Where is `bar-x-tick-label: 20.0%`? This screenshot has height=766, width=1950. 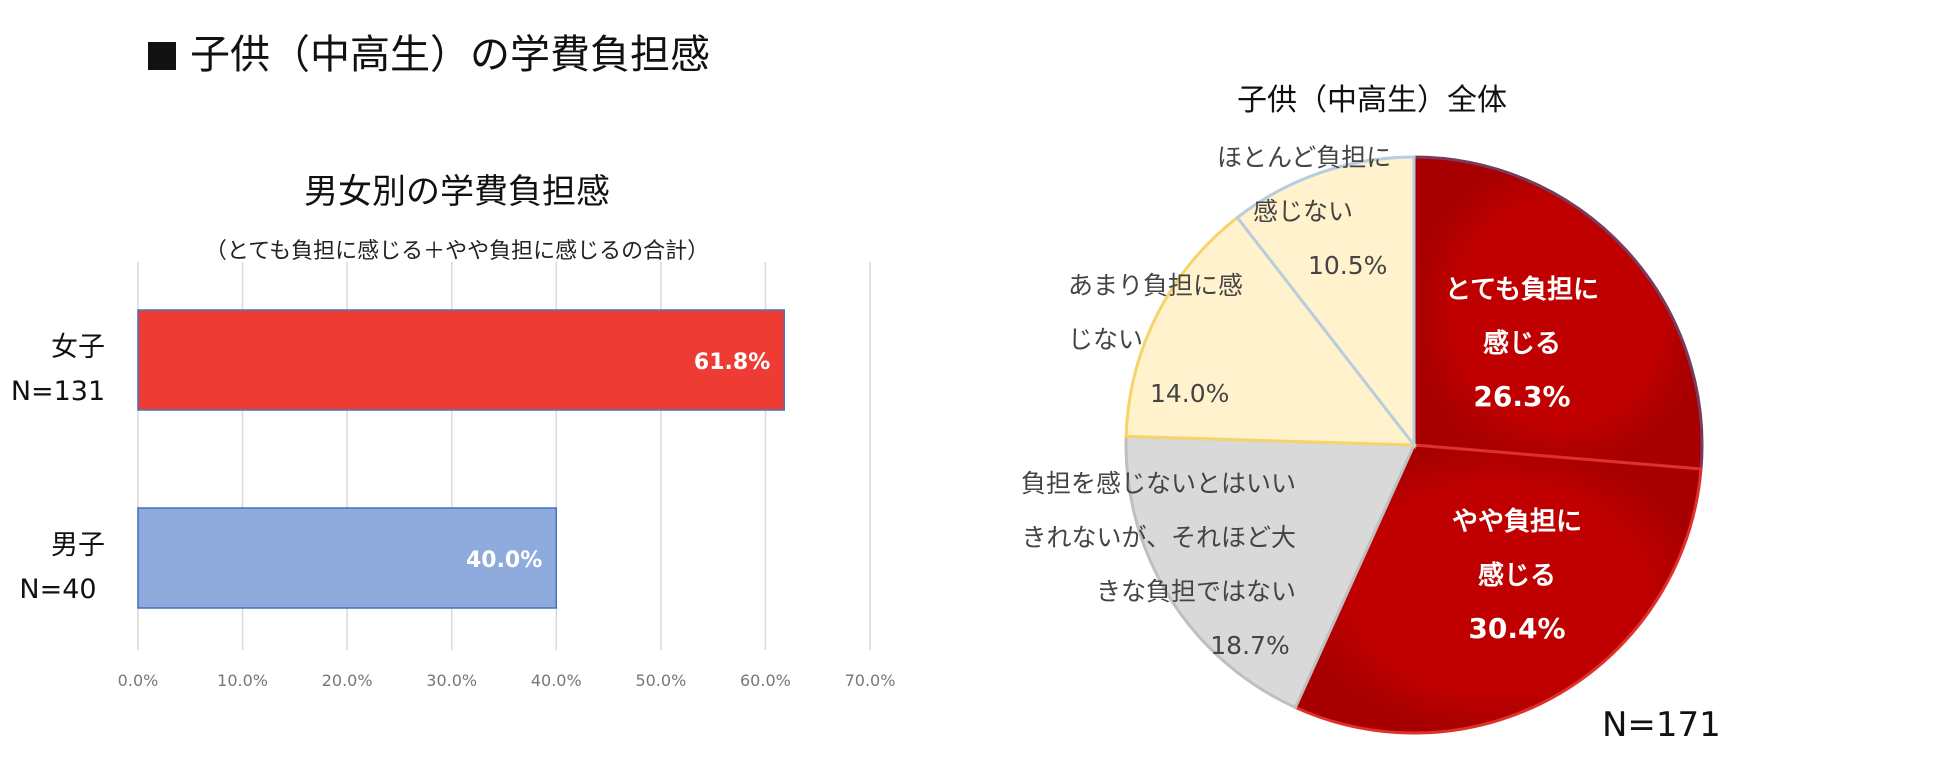 bar-x-tick-label: 20.0% is located at coordinates (347, 680).